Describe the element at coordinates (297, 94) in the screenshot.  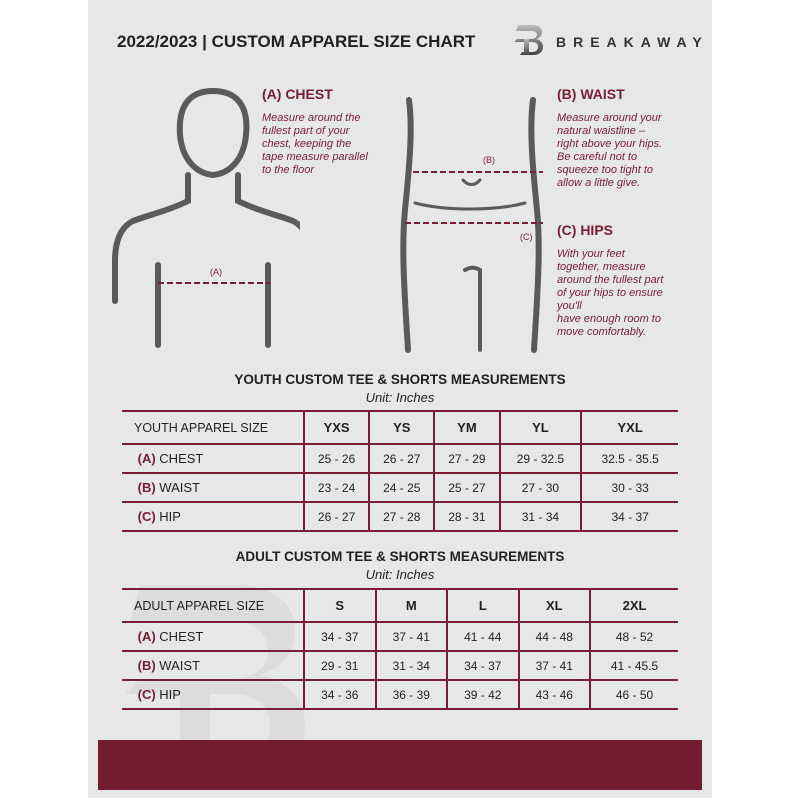
I see `chest-heading: (A) CHEST` at that location.